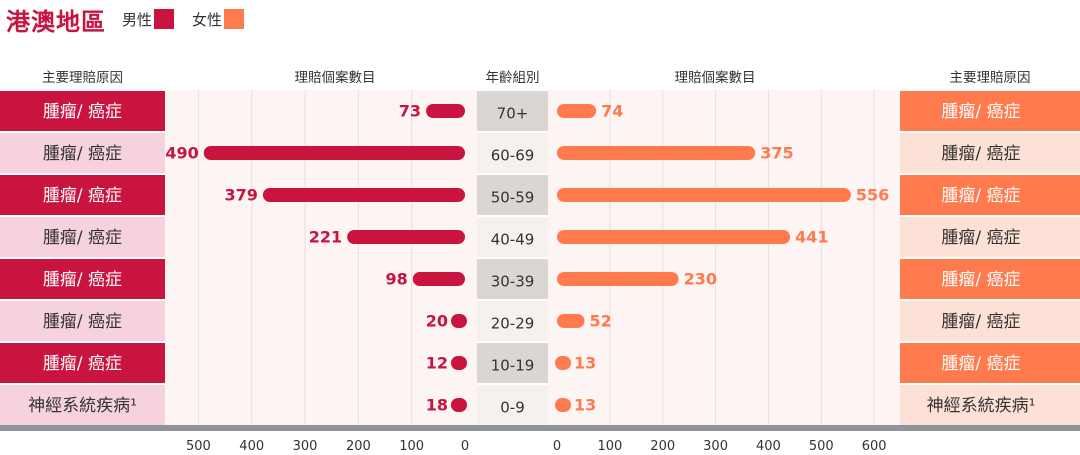 The width and height of the screenshot is (1080, 455). I want to click on age-group-label: 40-49, so click(513, 240).